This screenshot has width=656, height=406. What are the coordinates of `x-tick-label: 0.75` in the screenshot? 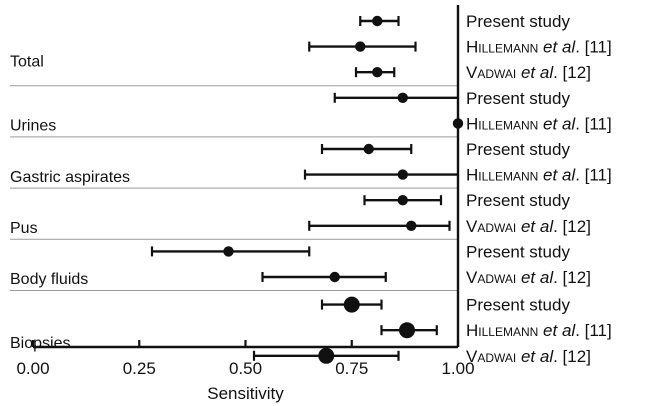 It's located at (351, 368).